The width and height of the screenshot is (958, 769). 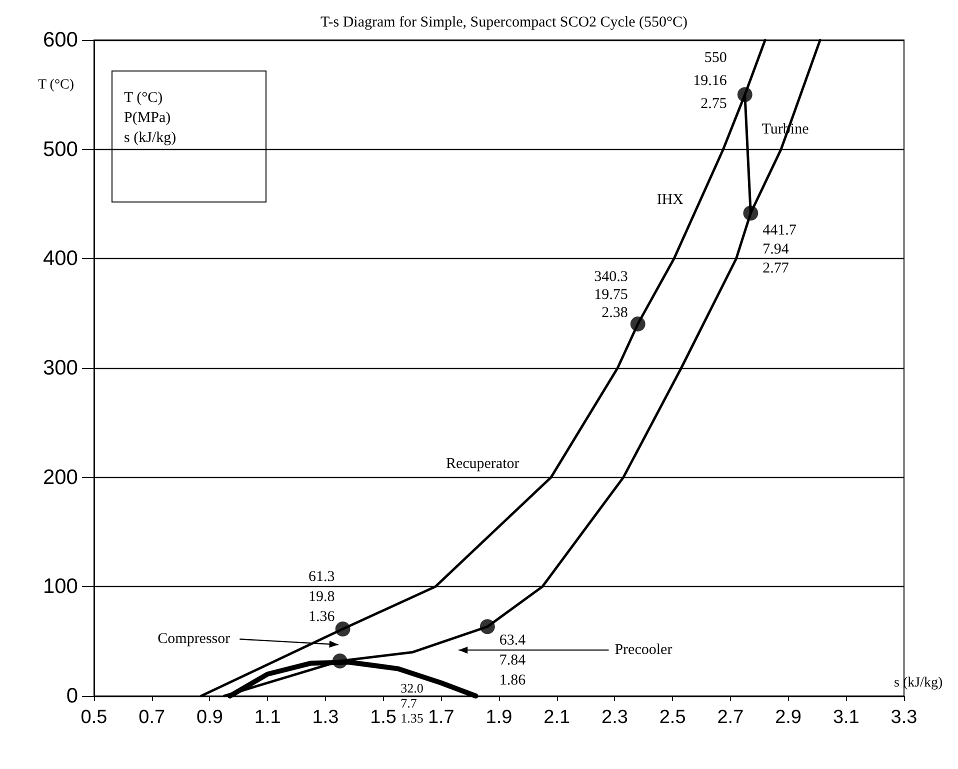 What do you see at coordinates (60, 149) in the screenshot?
I see `y-tick-label: 500` at bounding box center [60, 149].